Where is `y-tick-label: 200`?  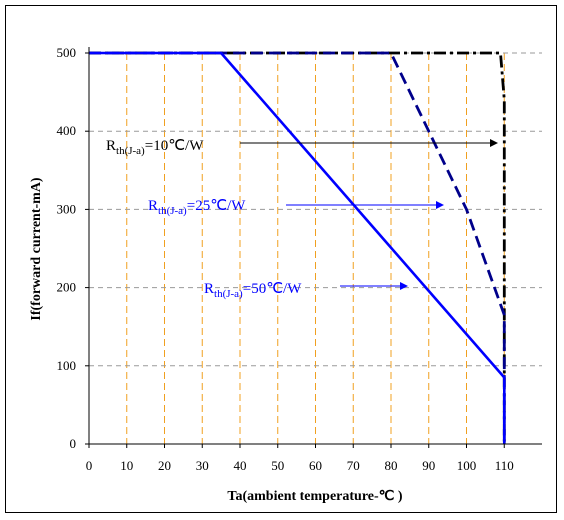 y-tick-label: 200 is located at coordinates (67, 287).